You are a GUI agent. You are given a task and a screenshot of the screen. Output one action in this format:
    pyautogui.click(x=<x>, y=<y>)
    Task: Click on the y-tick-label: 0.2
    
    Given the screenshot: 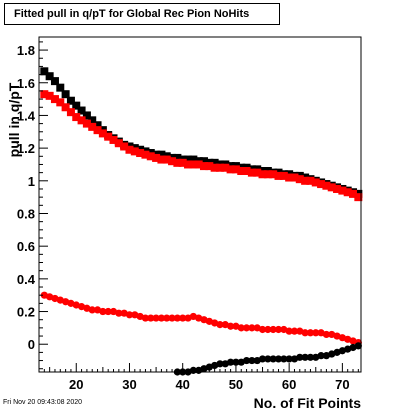 What is the action you would take?
    pyautogui.click(x=26, y=312)
    